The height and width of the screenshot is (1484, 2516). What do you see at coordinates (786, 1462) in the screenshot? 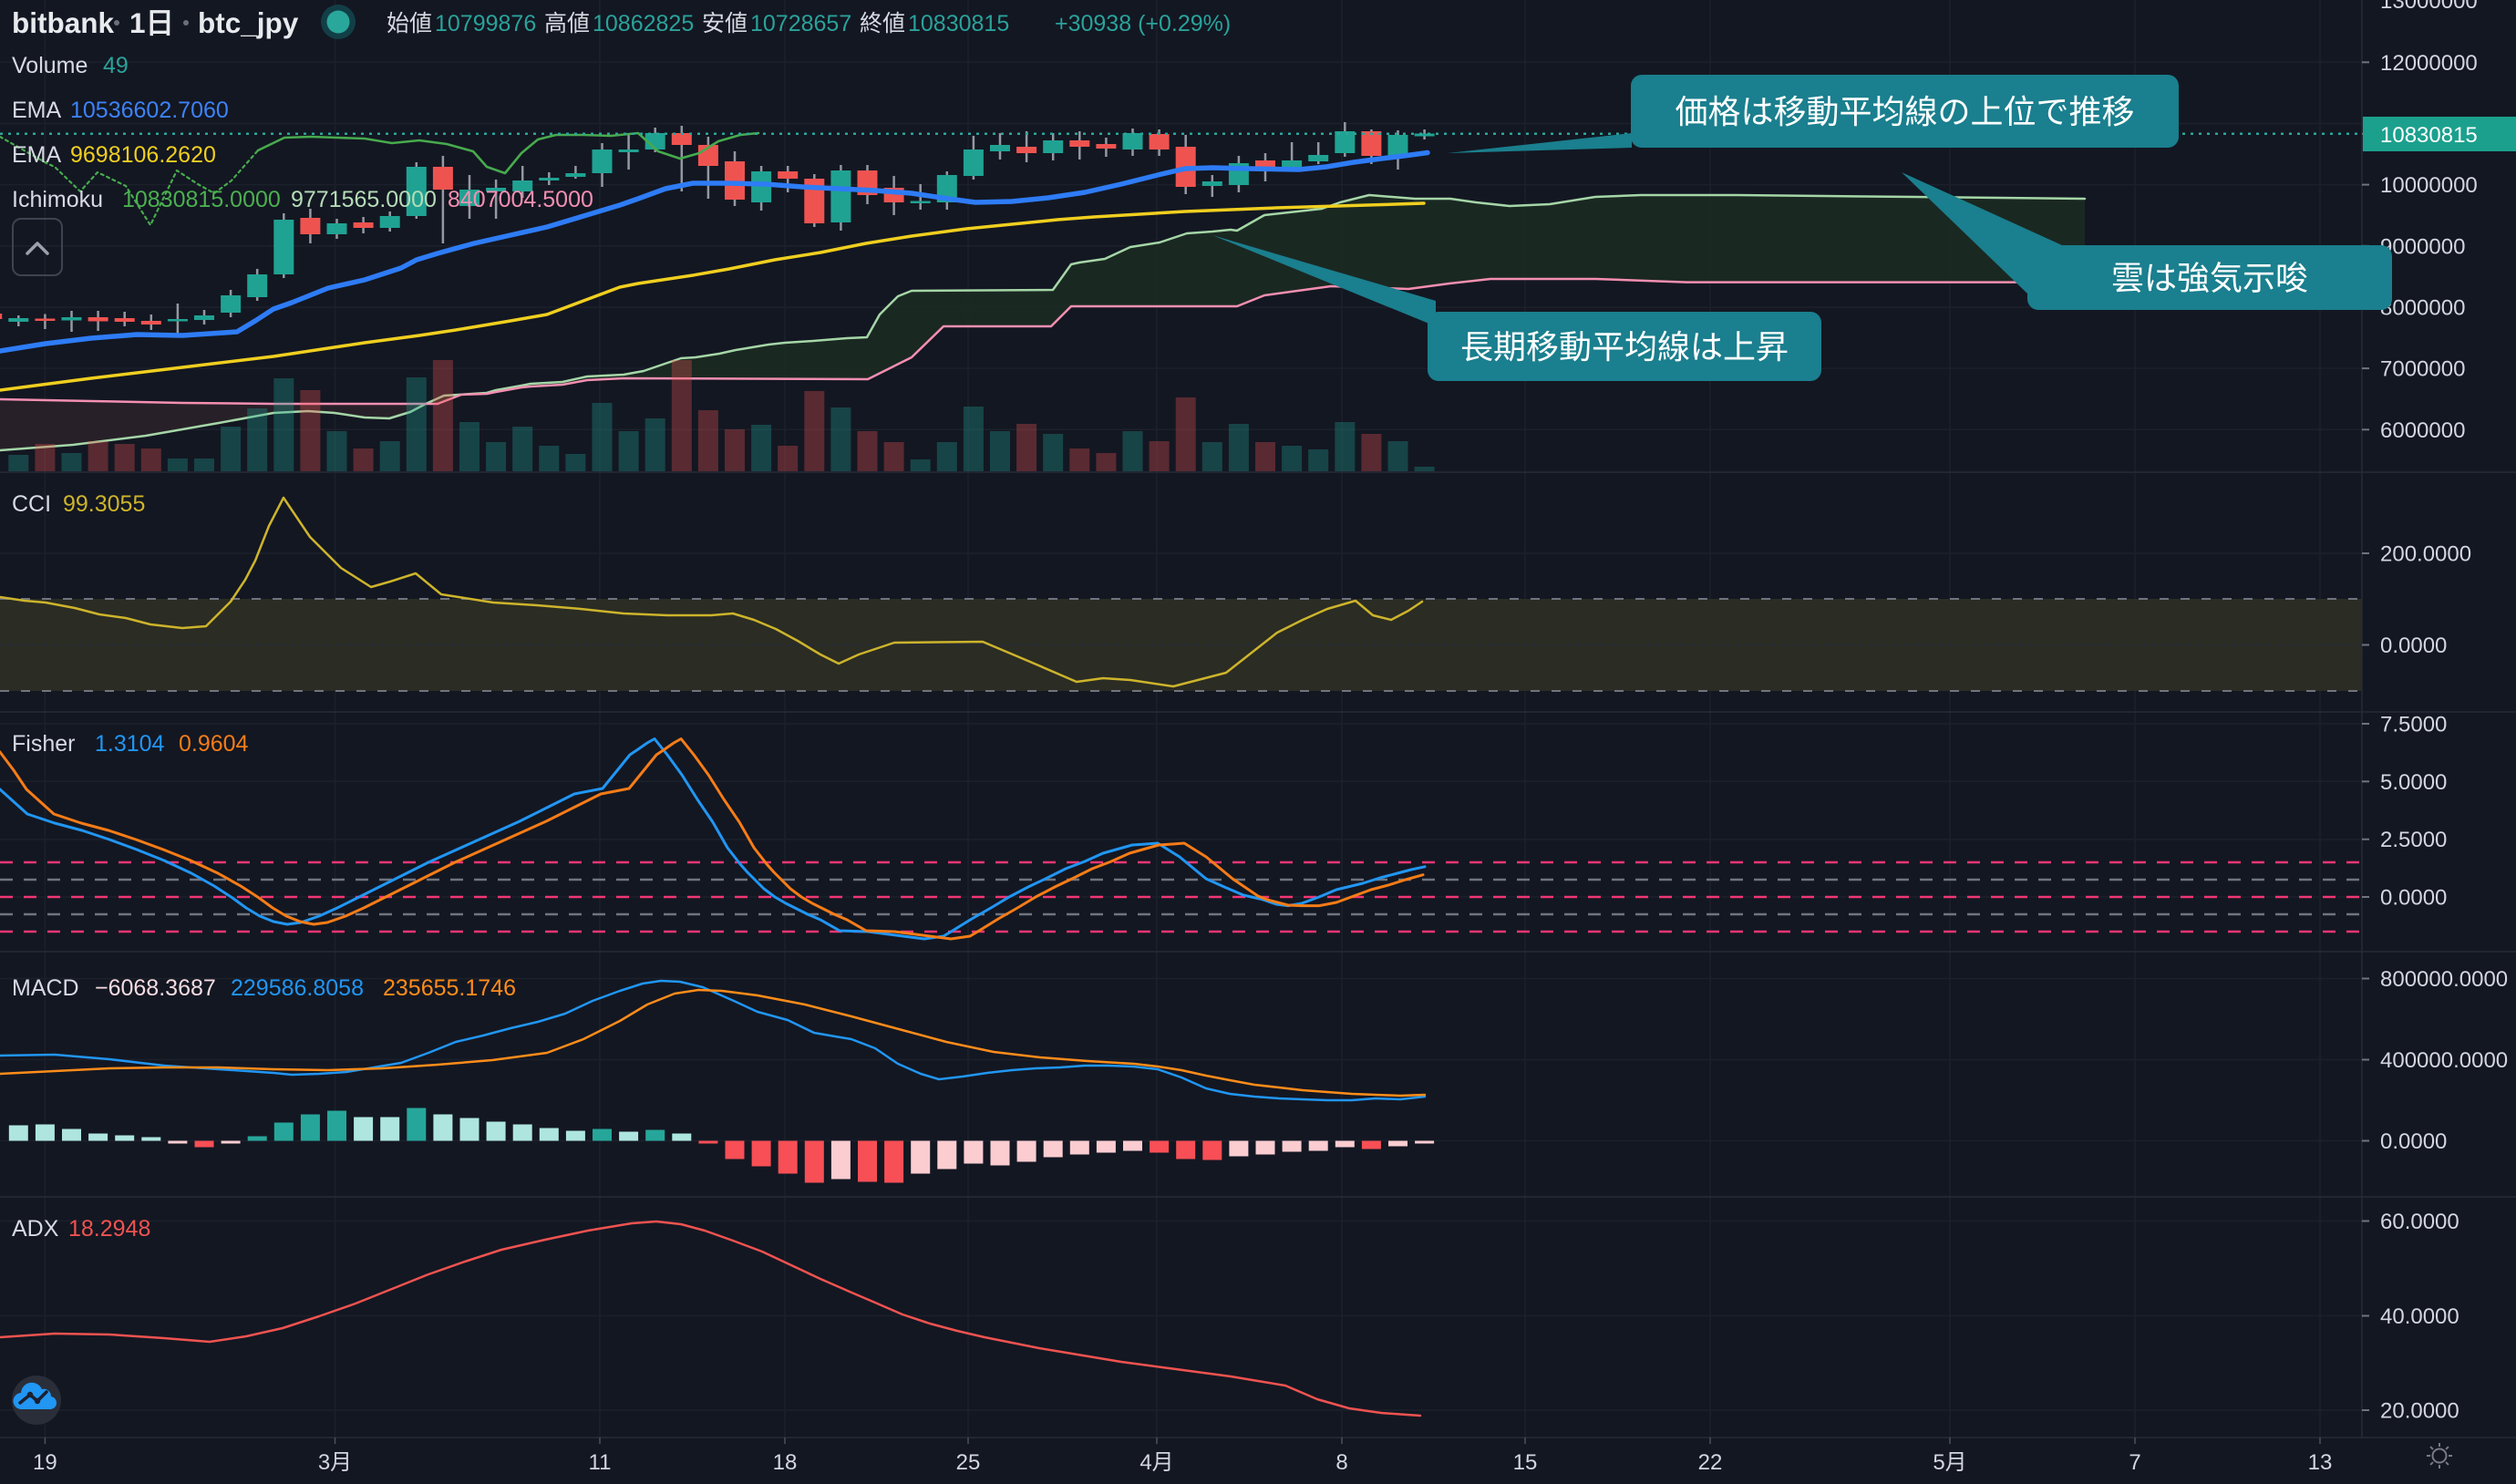
I see `svg-text: 18` at bounding box center [786, 1462].